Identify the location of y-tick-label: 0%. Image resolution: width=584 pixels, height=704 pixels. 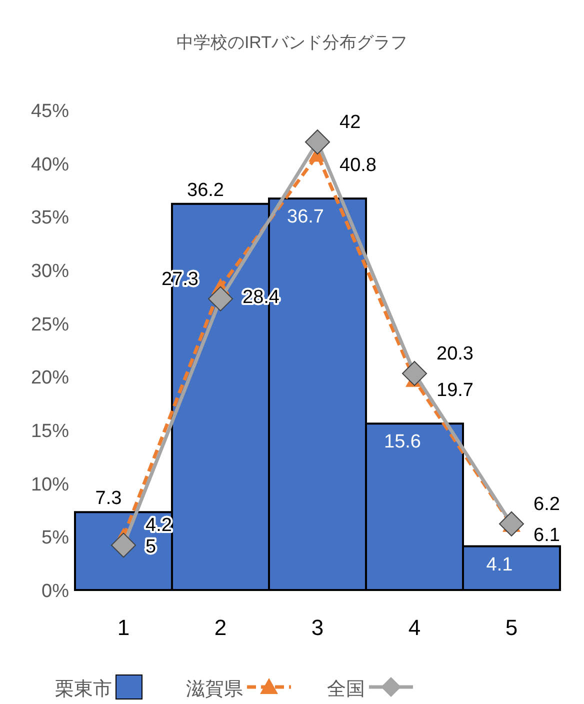
(56, 591).